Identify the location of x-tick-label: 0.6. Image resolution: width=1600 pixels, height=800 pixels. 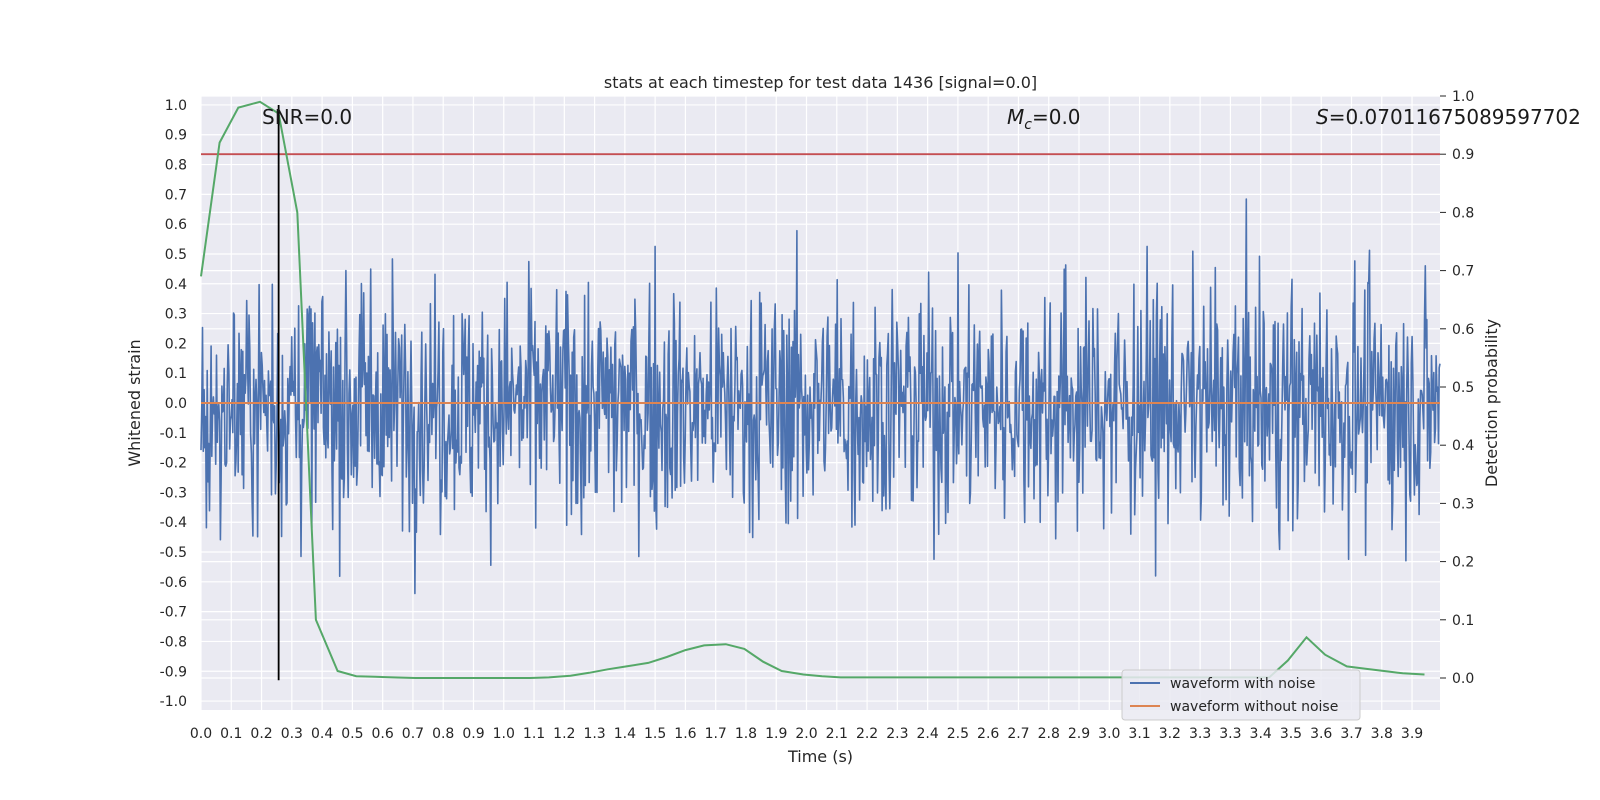
(383, 734).